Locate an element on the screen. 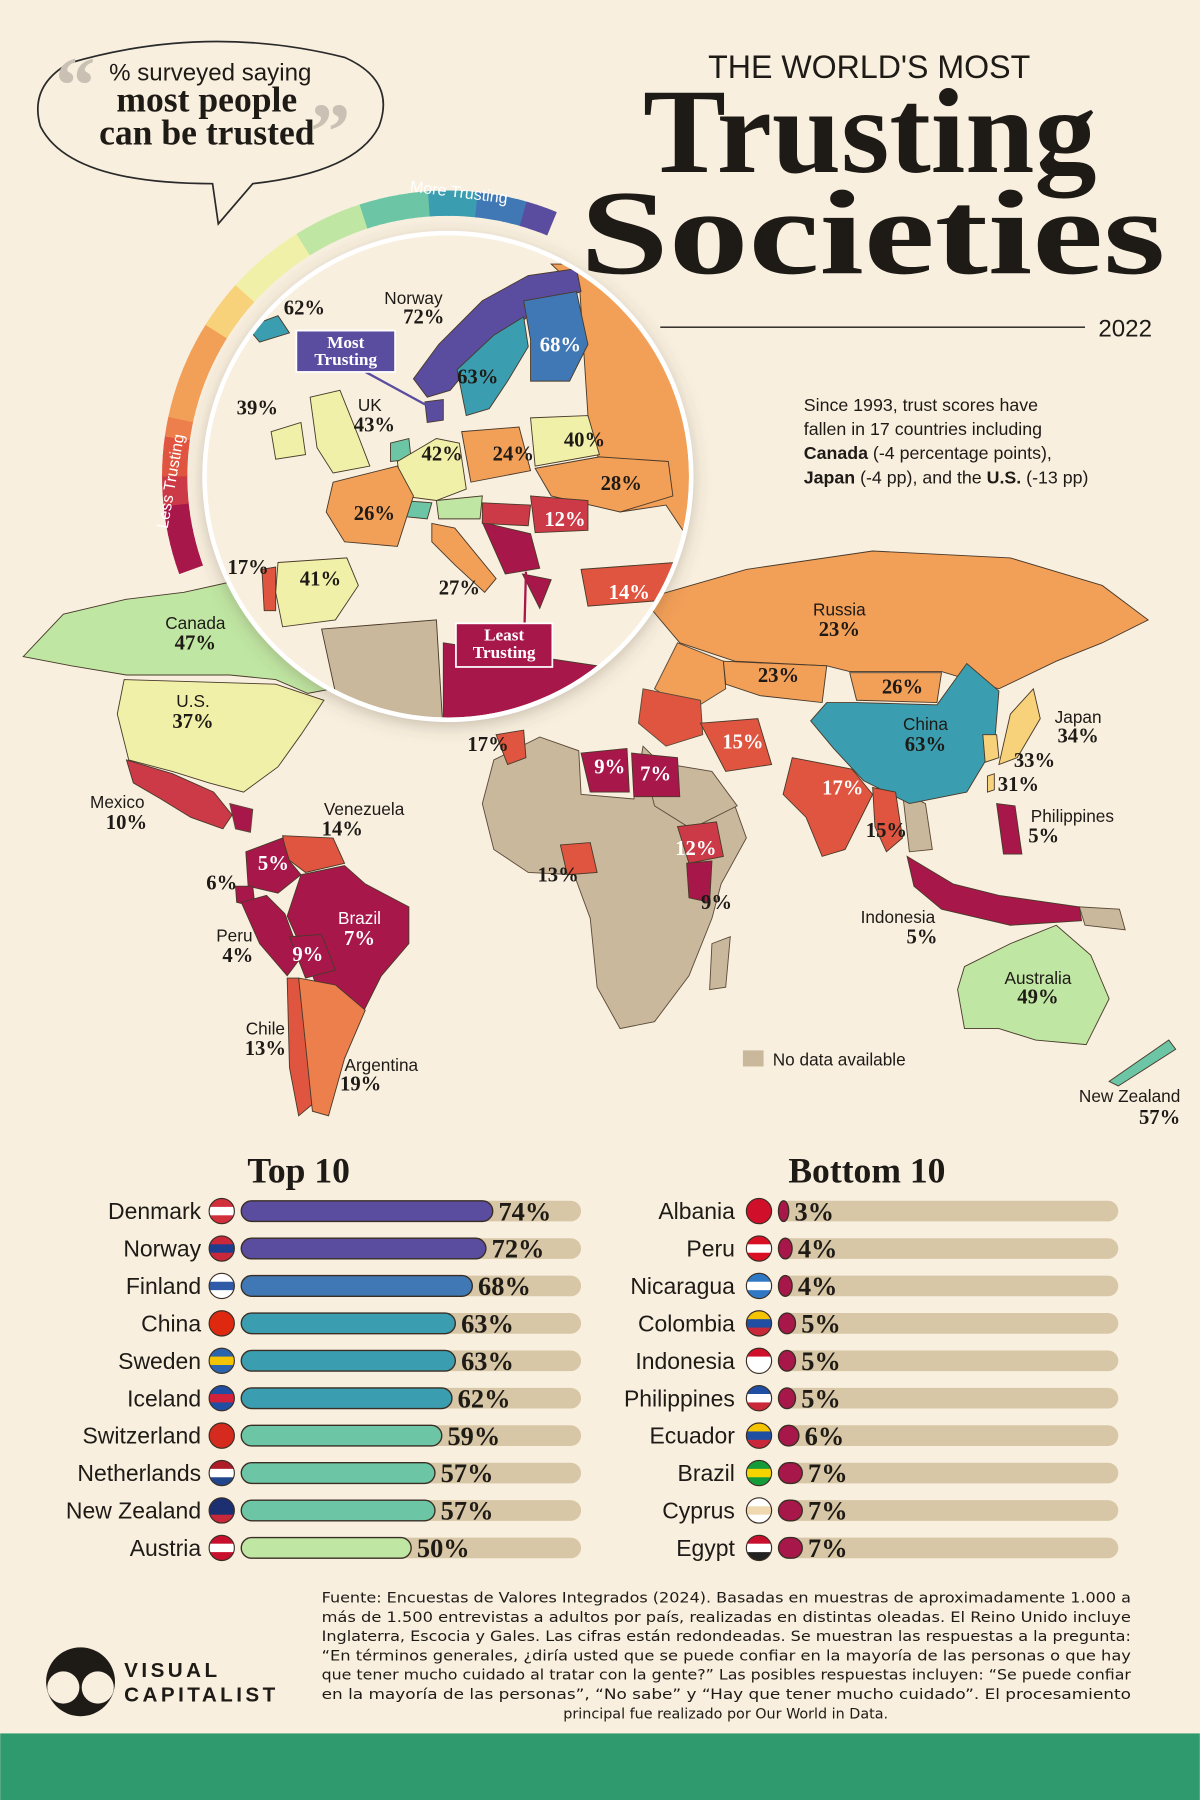 This screenshot has width=1200, height=1800. country-value: 68% is located at coordinates (560, 345).